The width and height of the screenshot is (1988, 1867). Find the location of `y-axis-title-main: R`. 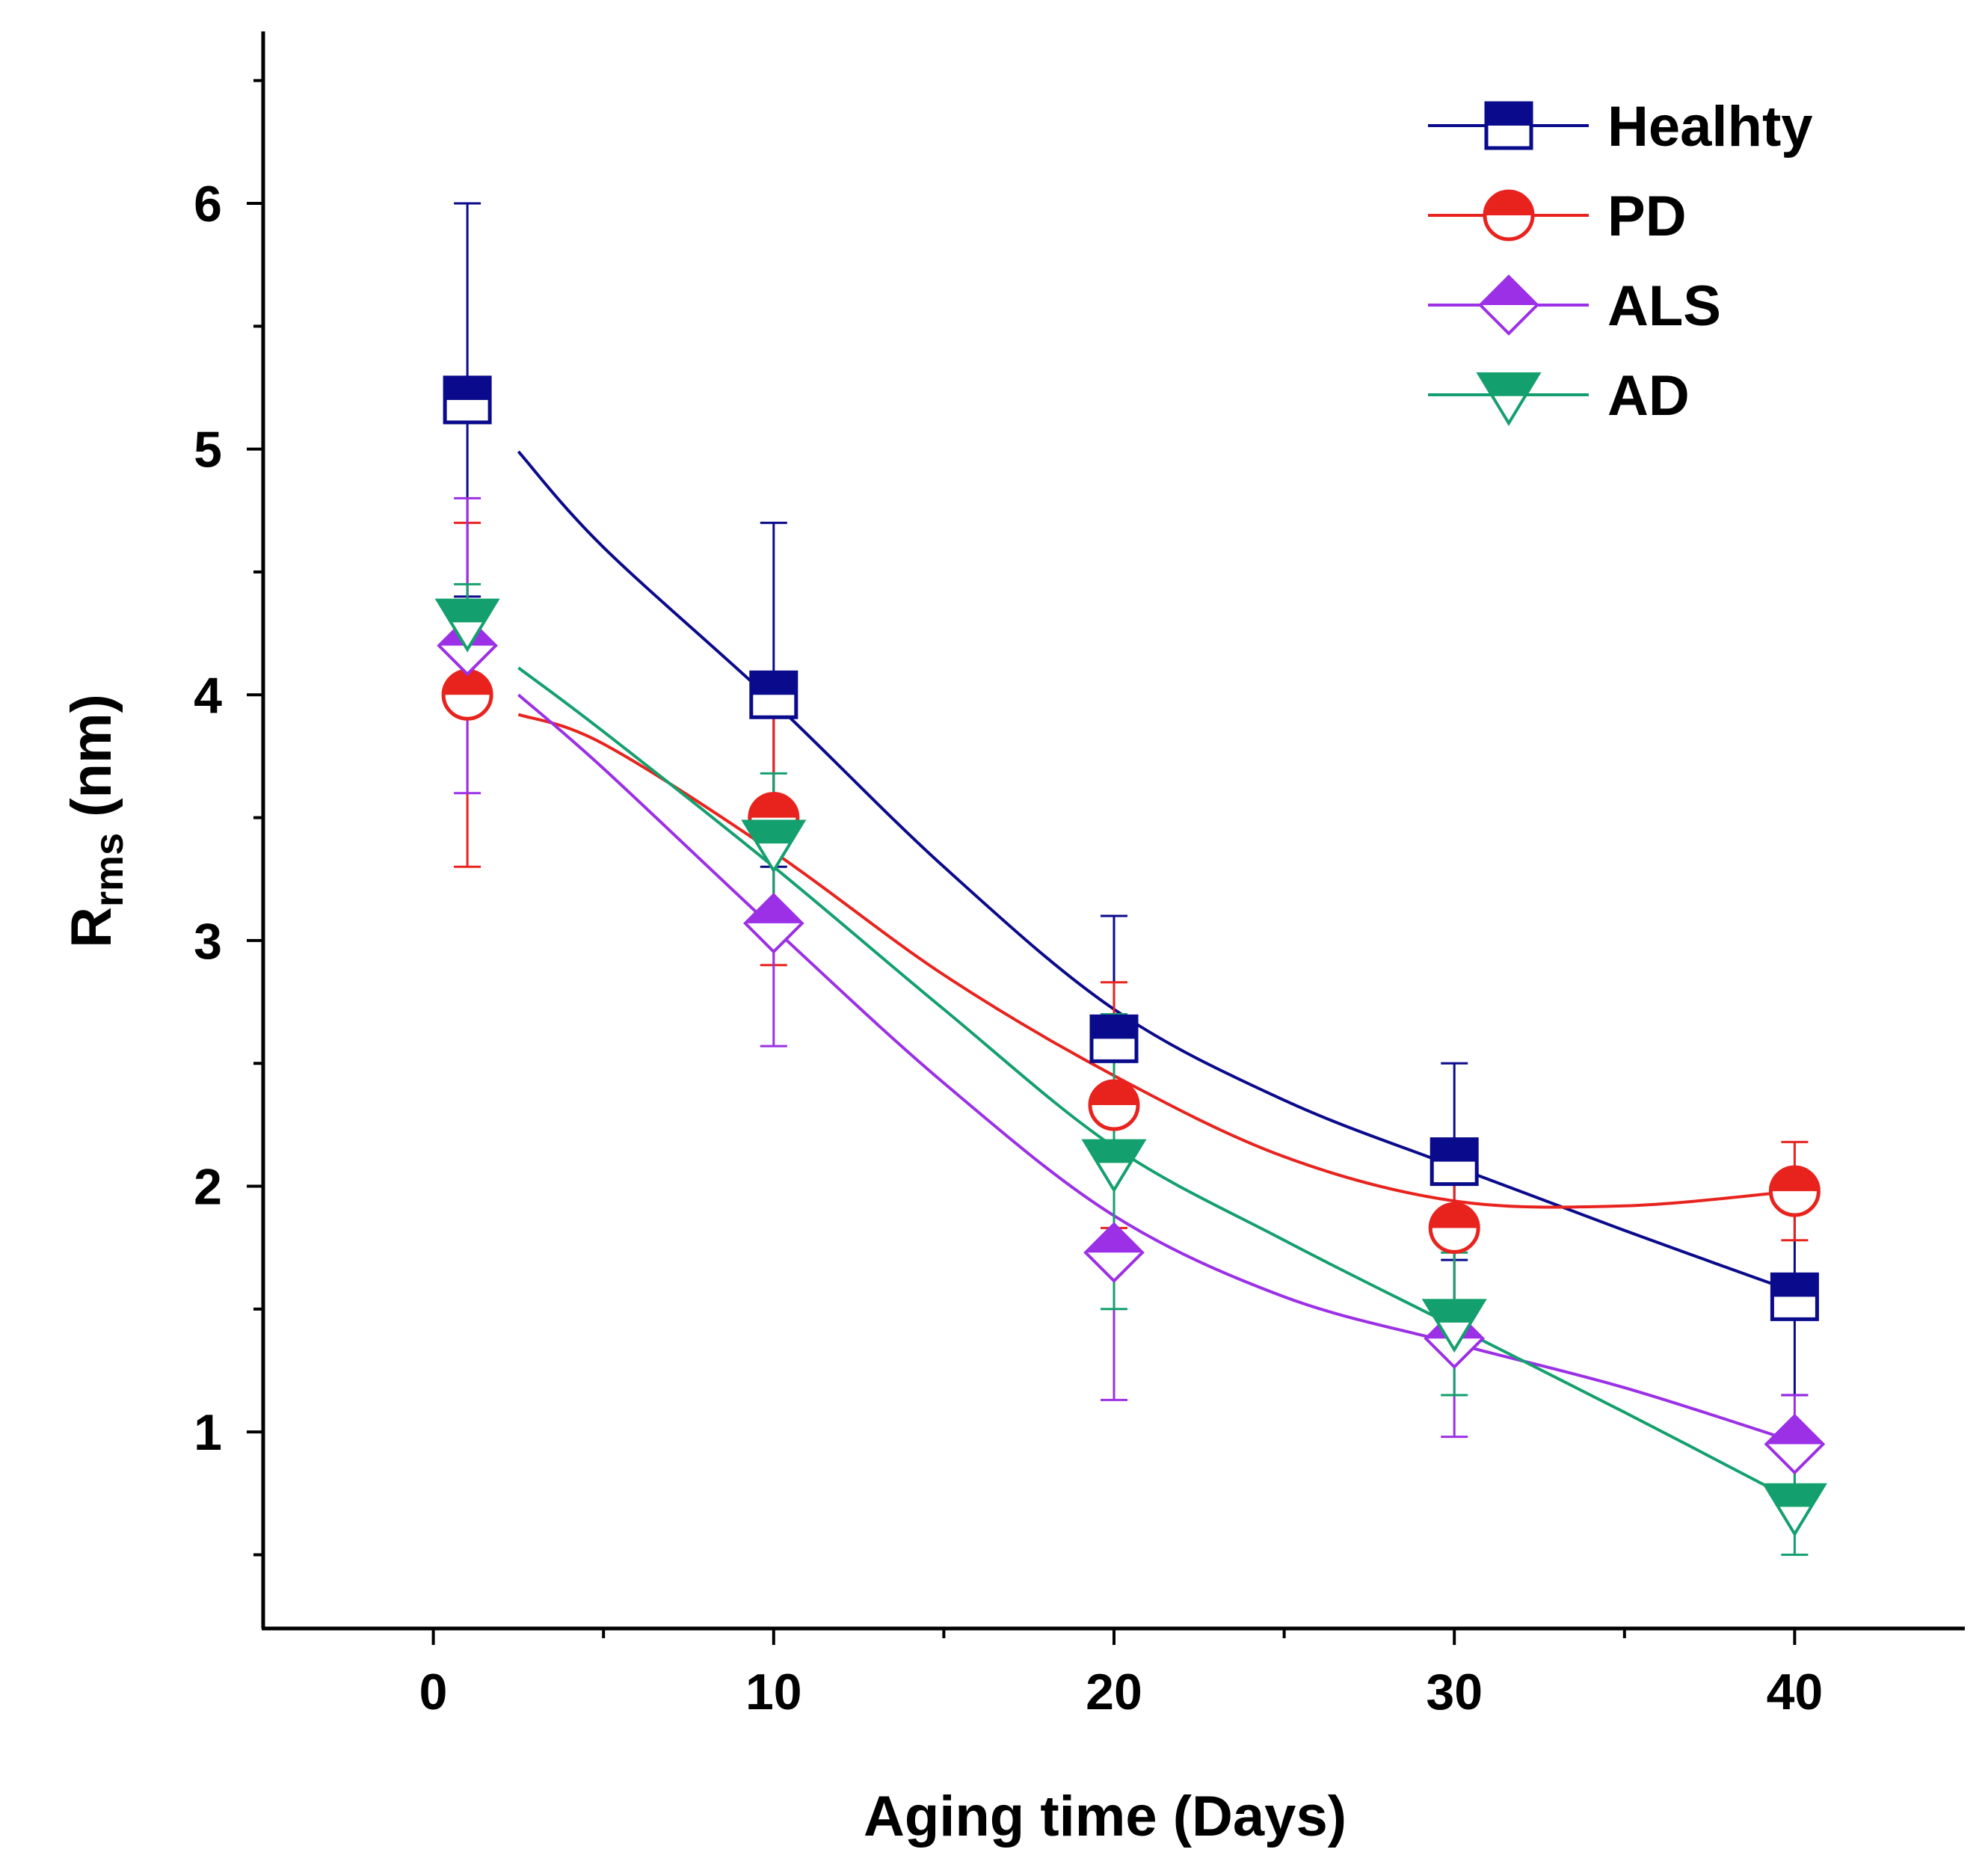

y-axis-title-main: R is located at coordinates (91, 927).